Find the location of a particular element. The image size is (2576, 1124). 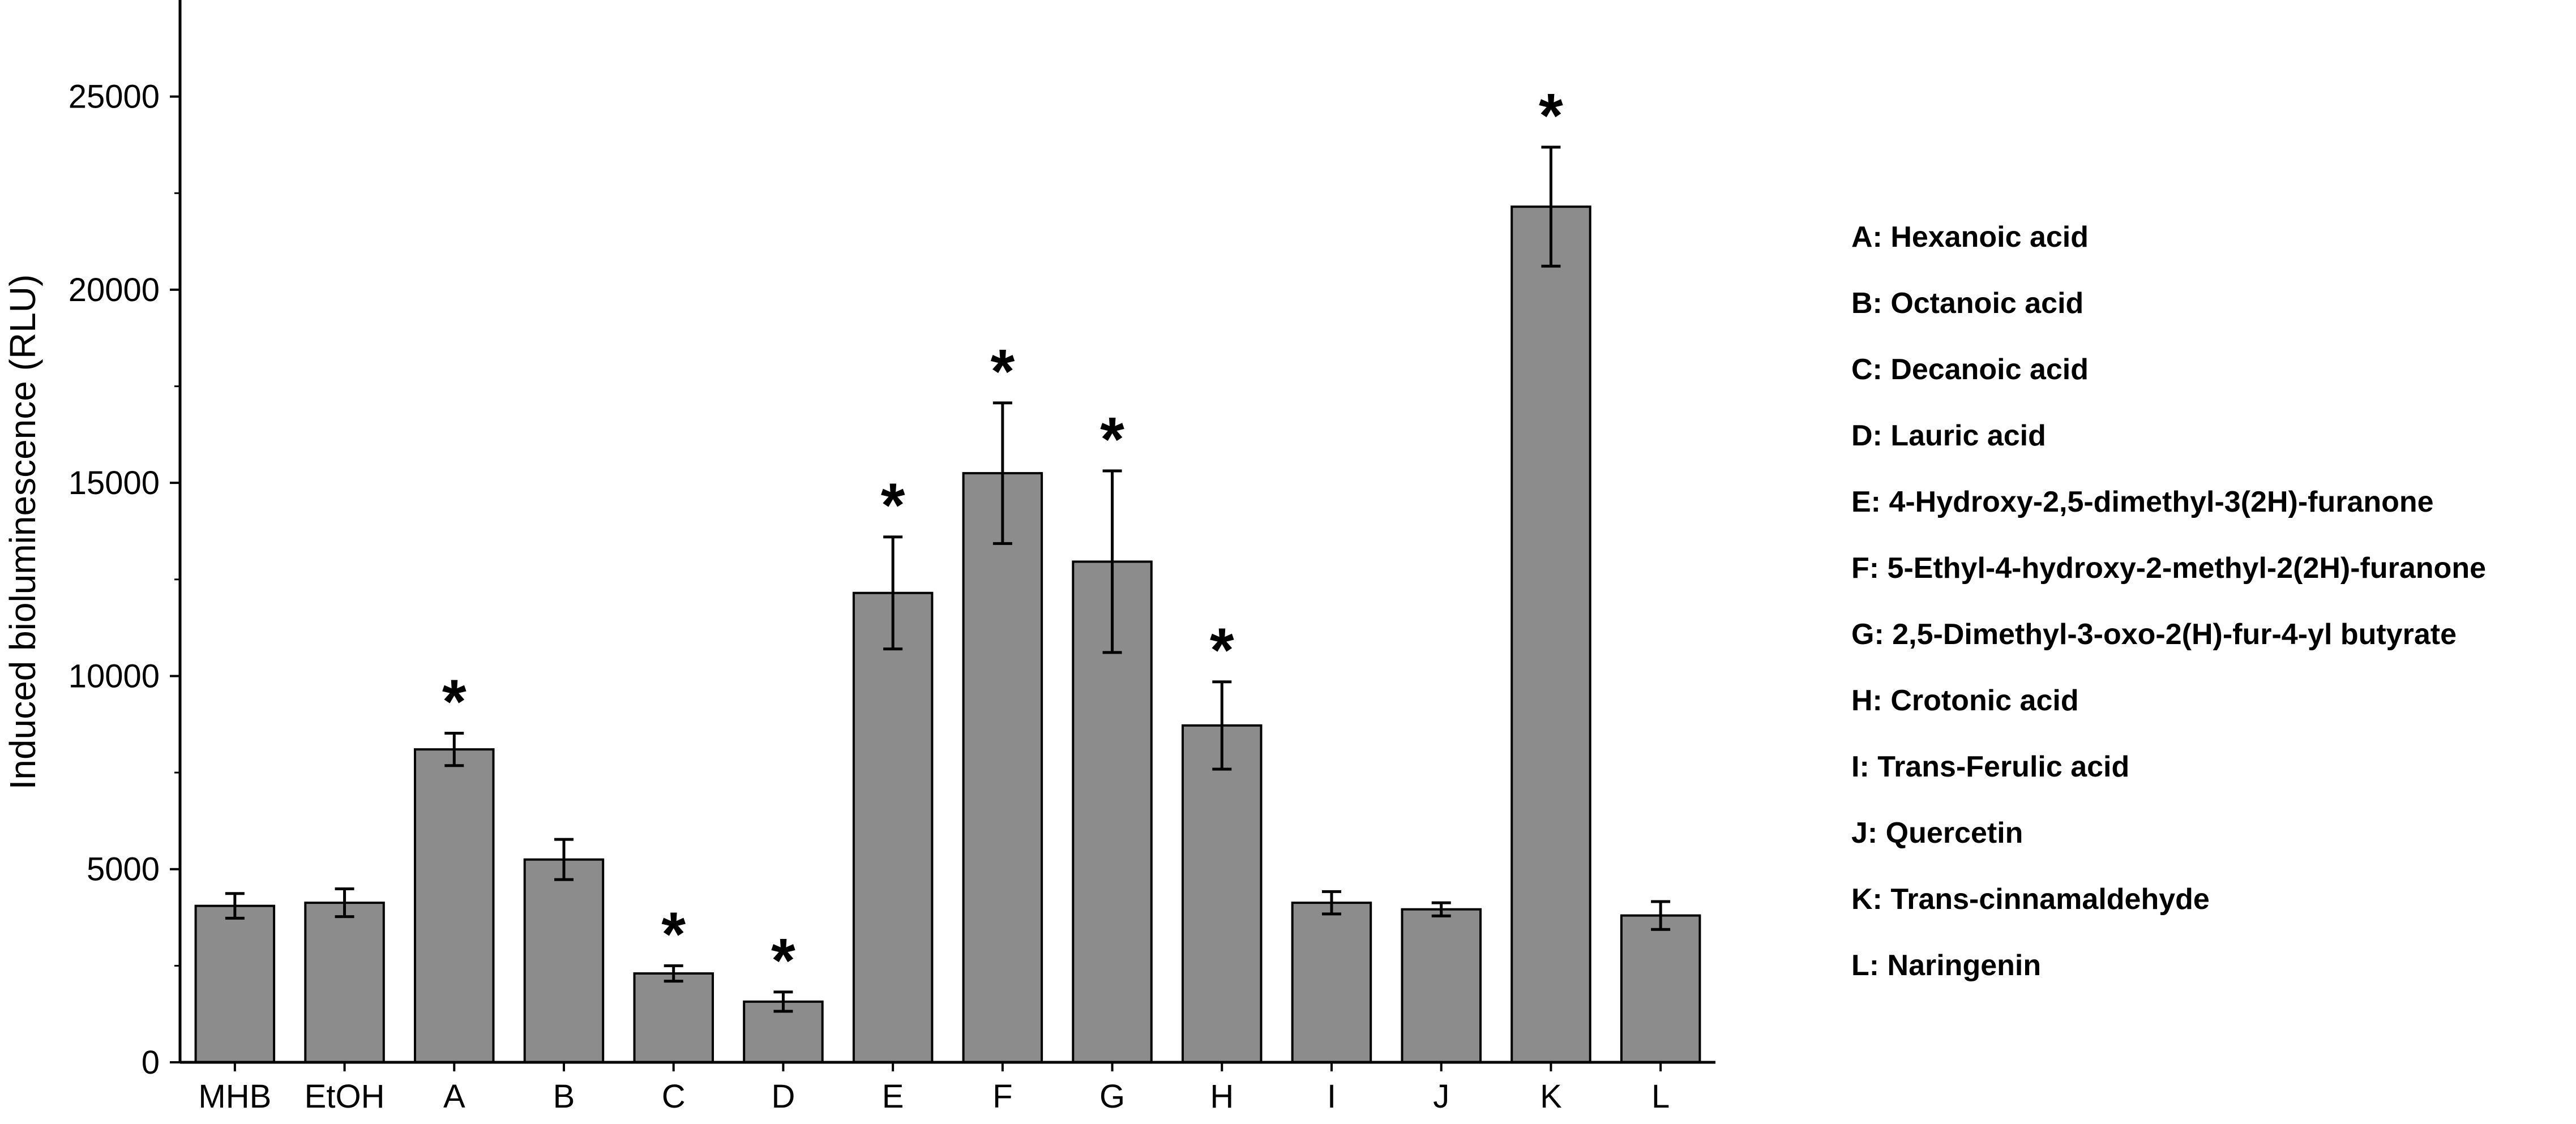

legend-entry: H: Crotonic acid is located at coordinates (1965, 700).